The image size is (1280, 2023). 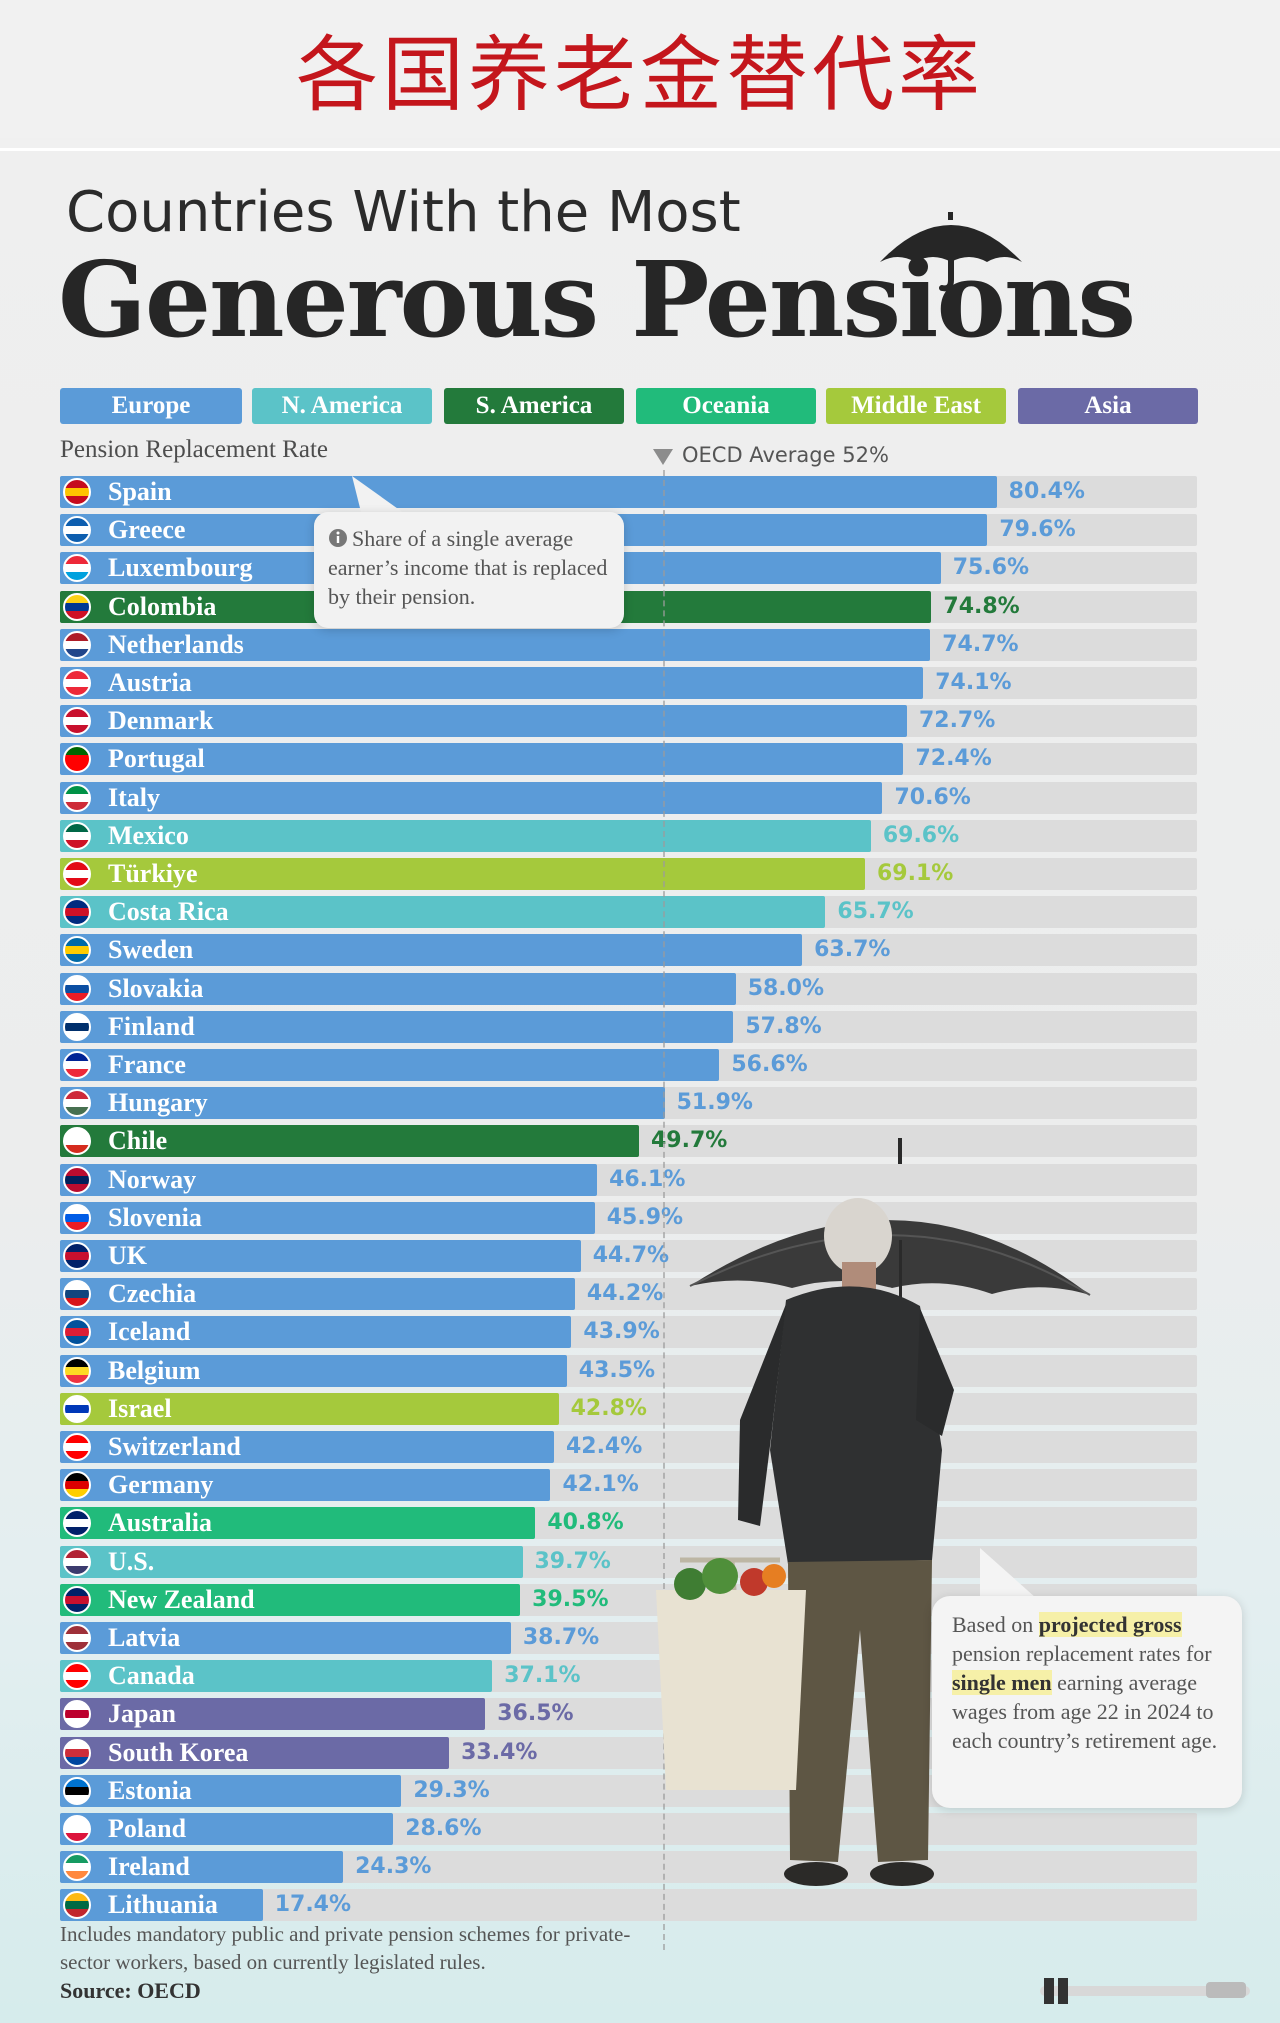 What do you see at coordinates (174, 1446) in the screenshot?
I see `country-label: Switzerland` at bounding box center [174, 1446].